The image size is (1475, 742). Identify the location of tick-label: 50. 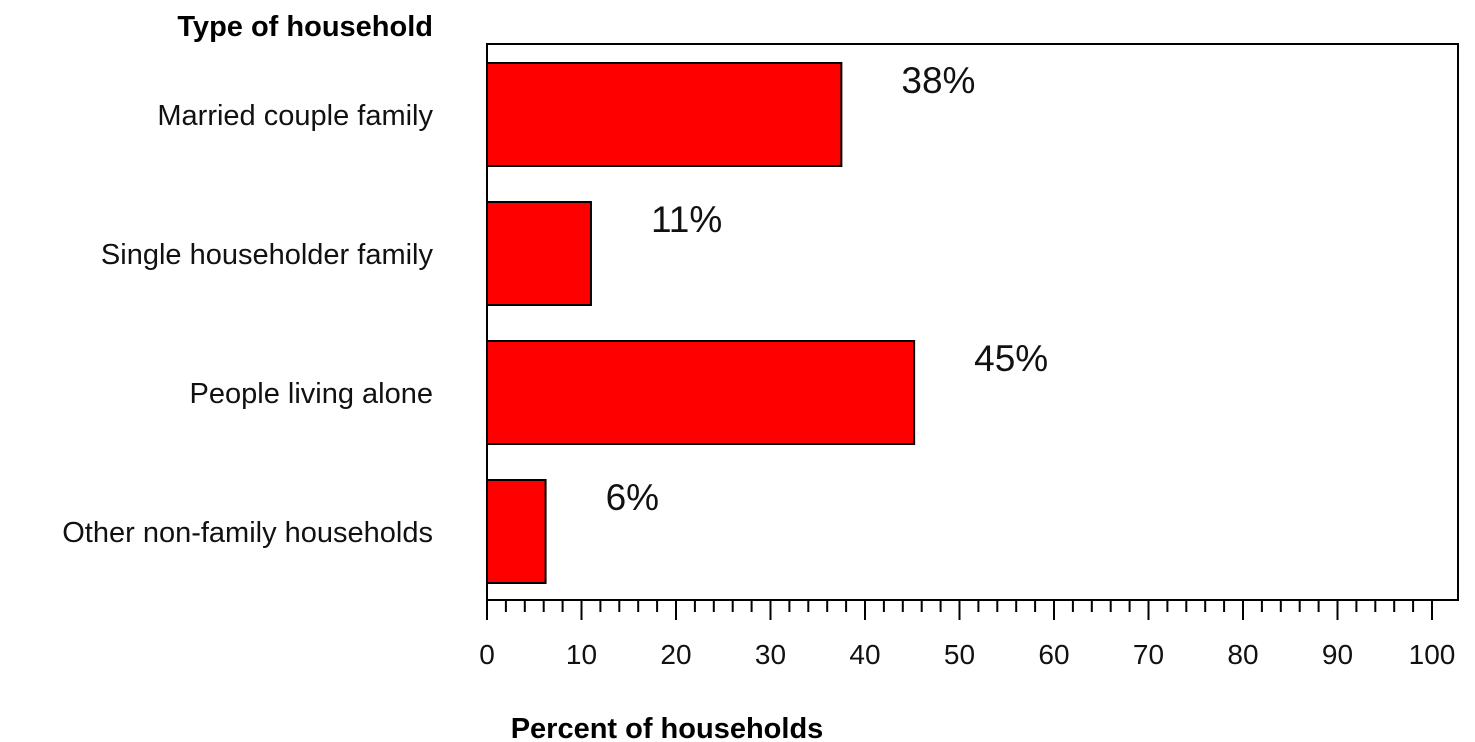
(959, 654).